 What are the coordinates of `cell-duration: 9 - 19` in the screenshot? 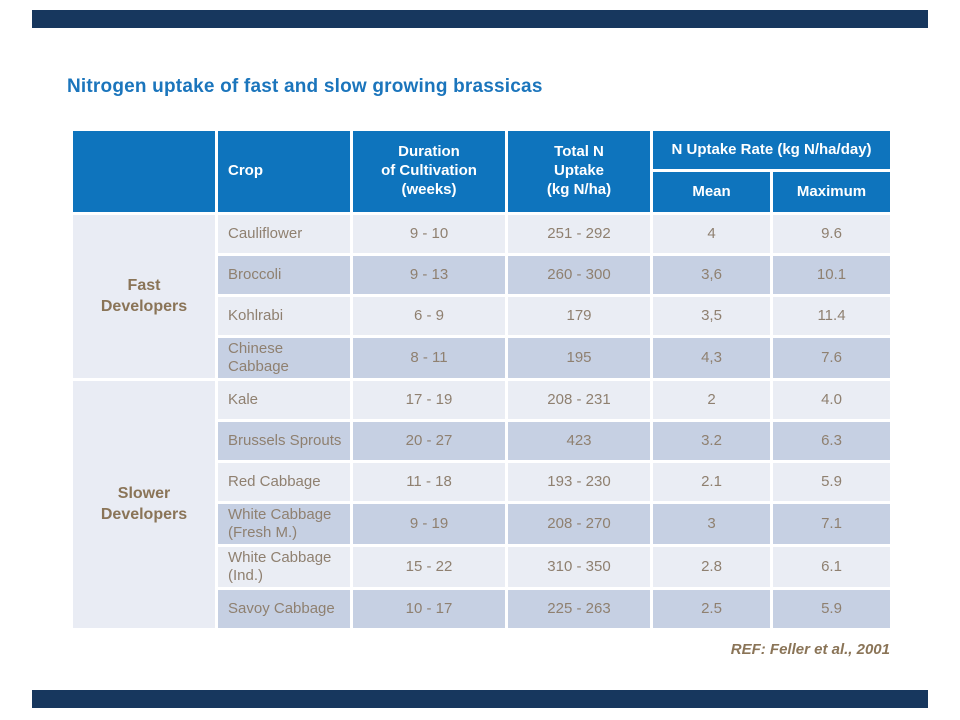 It's located at (429, 524).